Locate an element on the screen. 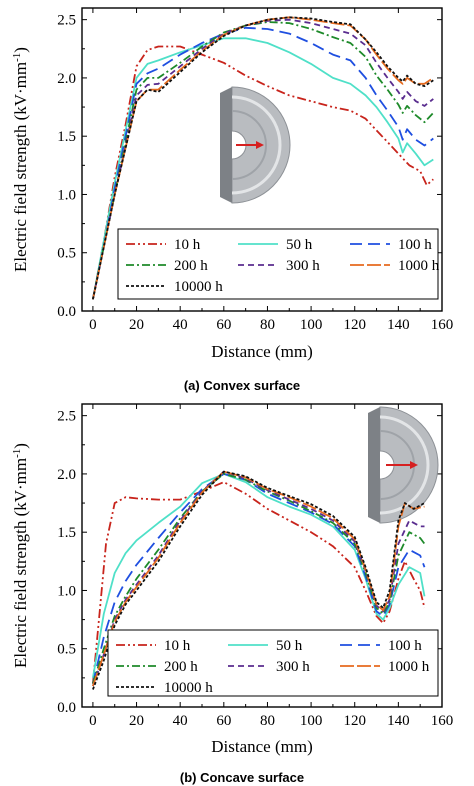 The height and width of the screenshot is (786, 474). insulator-groove is located at coordinates (249, 145).